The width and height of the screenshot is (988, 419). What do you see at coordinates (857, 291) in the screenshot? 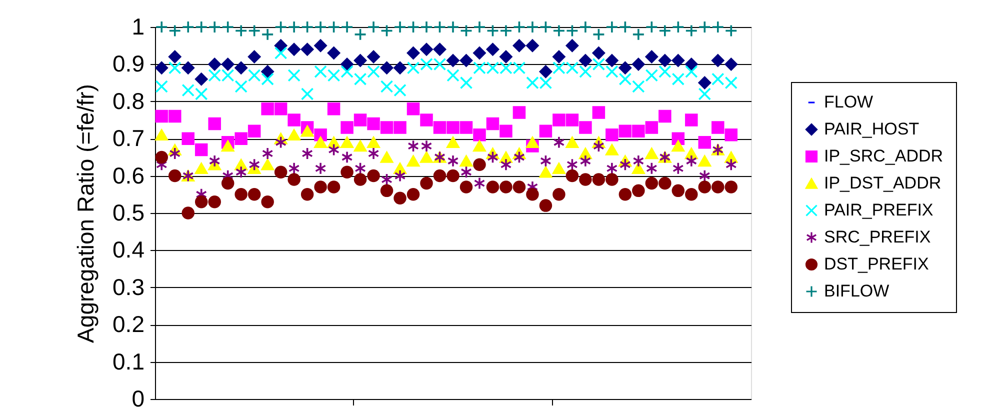
I see `legend-label: BIFLOW` at bounding box center [857, 291].